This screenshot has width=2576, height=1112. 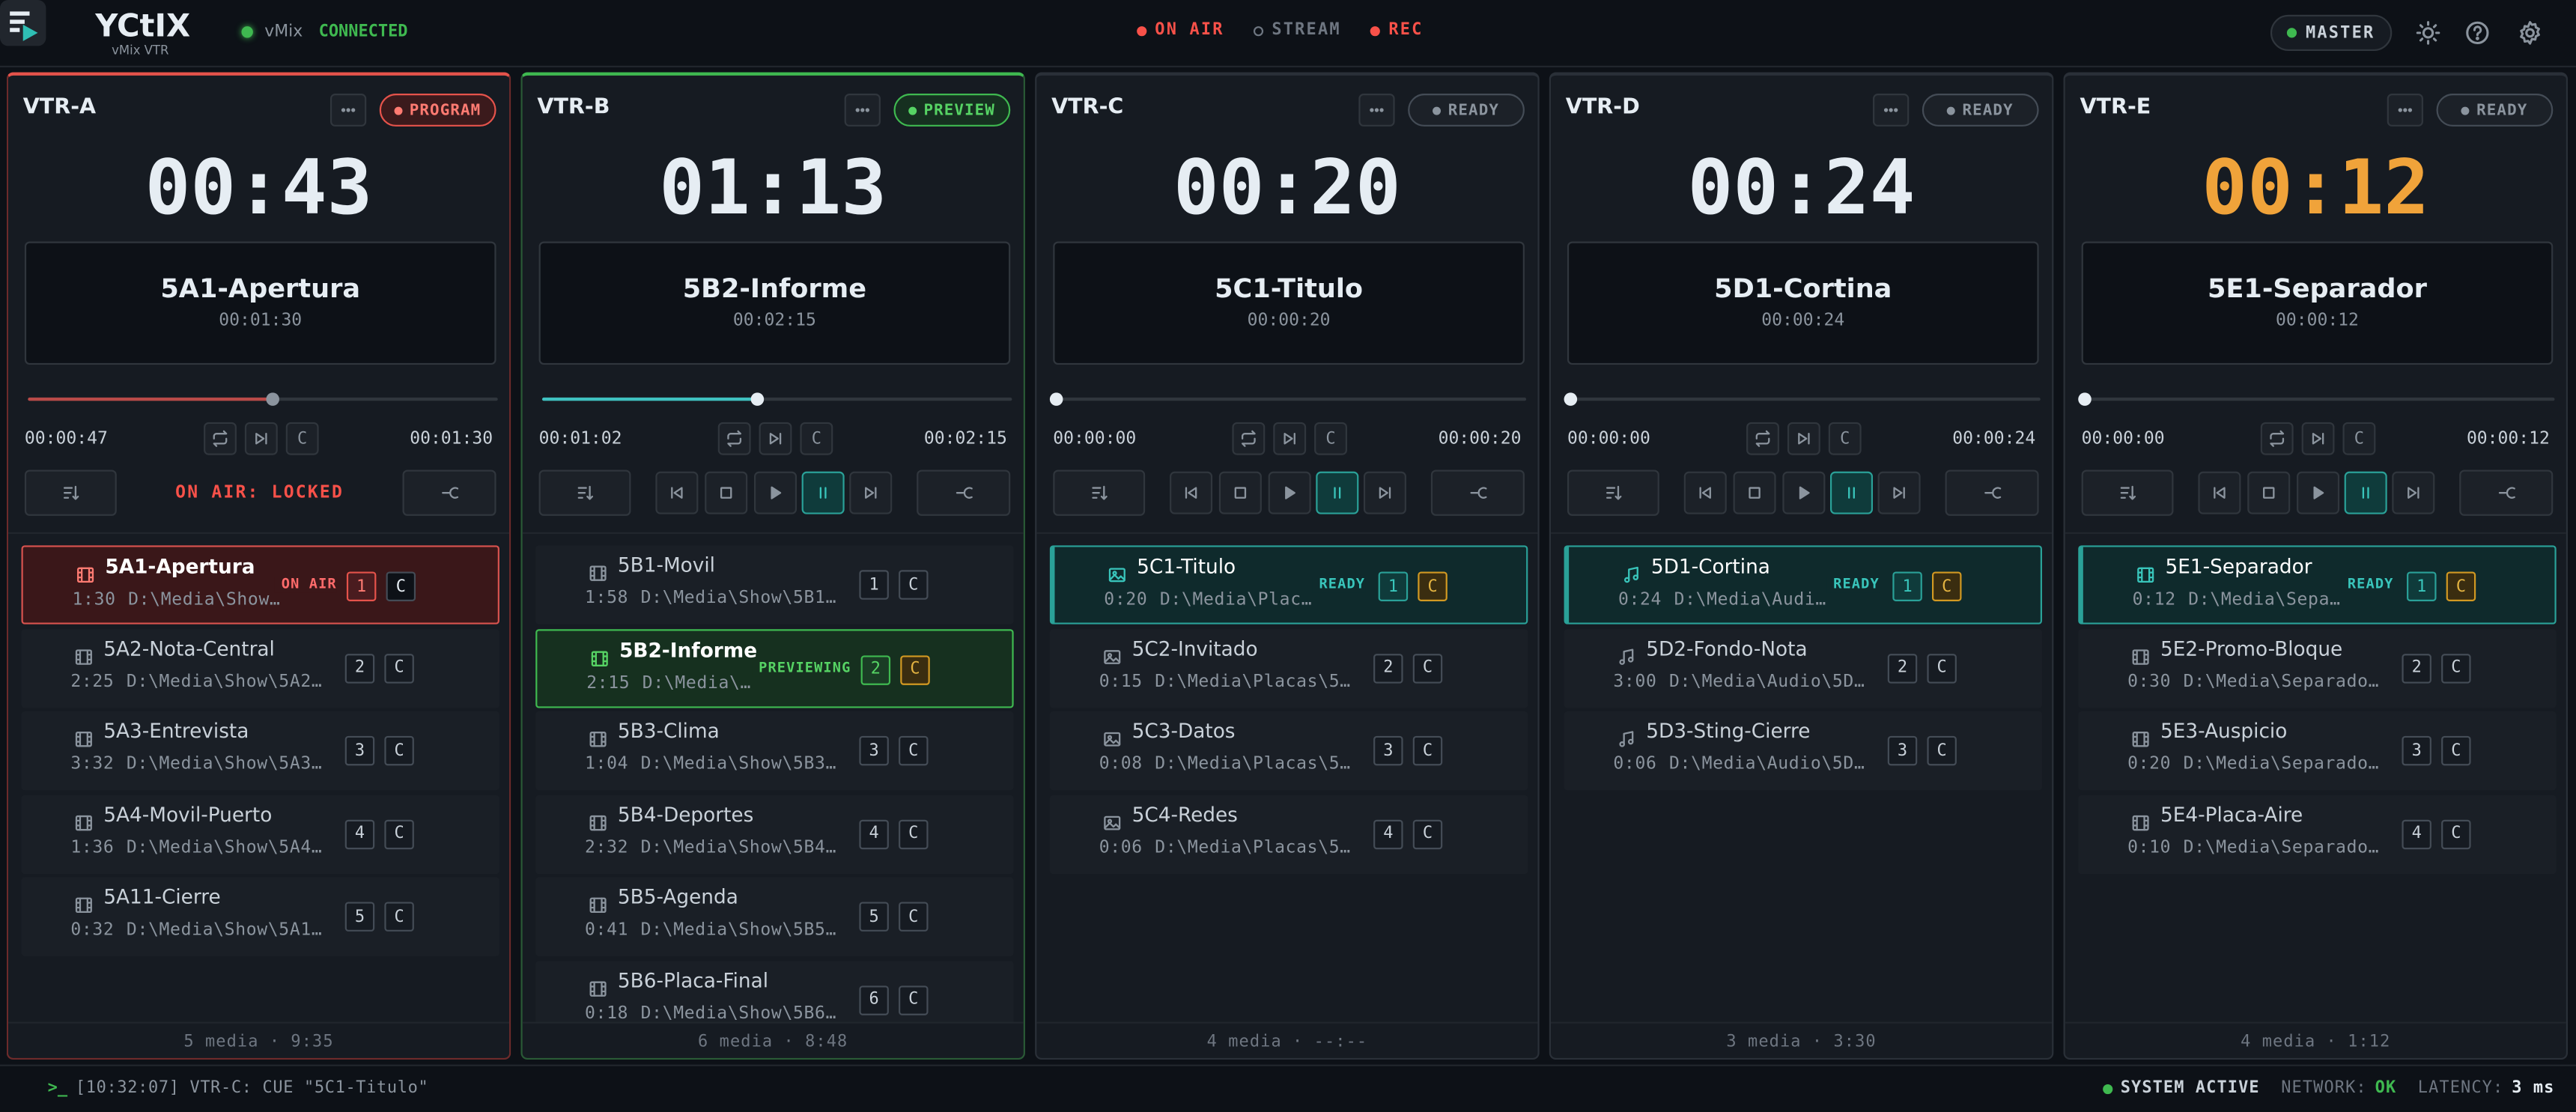 What do you see at coordinates (260, 834) in the screenshot?
I see `playlist-item: 5A4-Movil-Puerto 1:36 D:\Media\Show\5A4… 4 C` at bounding box center [260, 834].